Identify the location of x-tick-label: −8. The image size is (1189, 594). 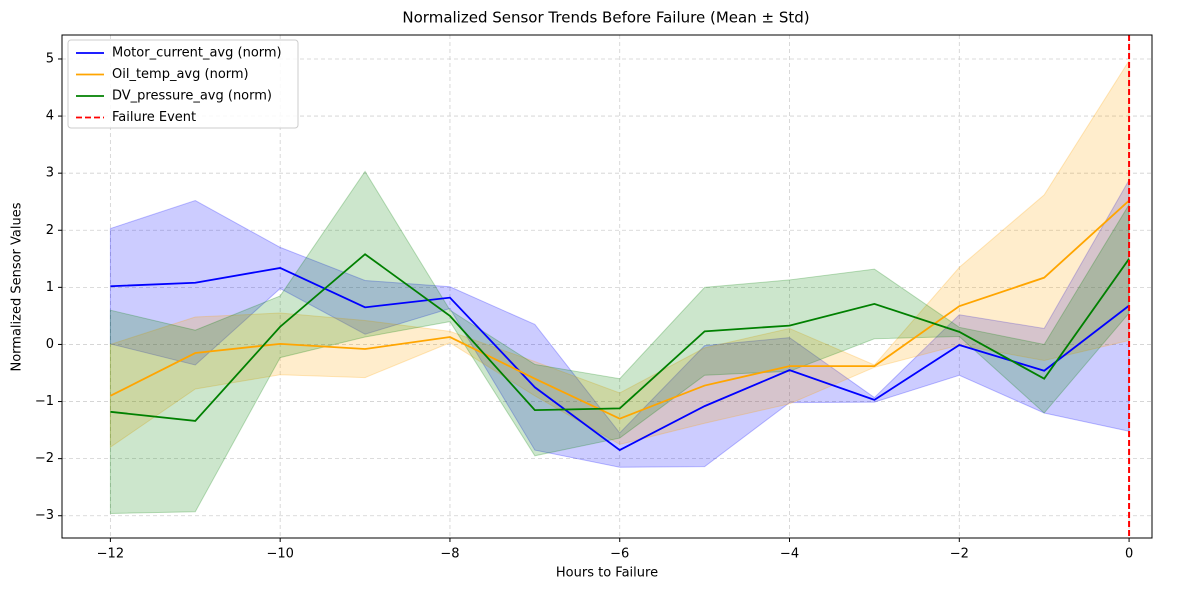
(449, 554).